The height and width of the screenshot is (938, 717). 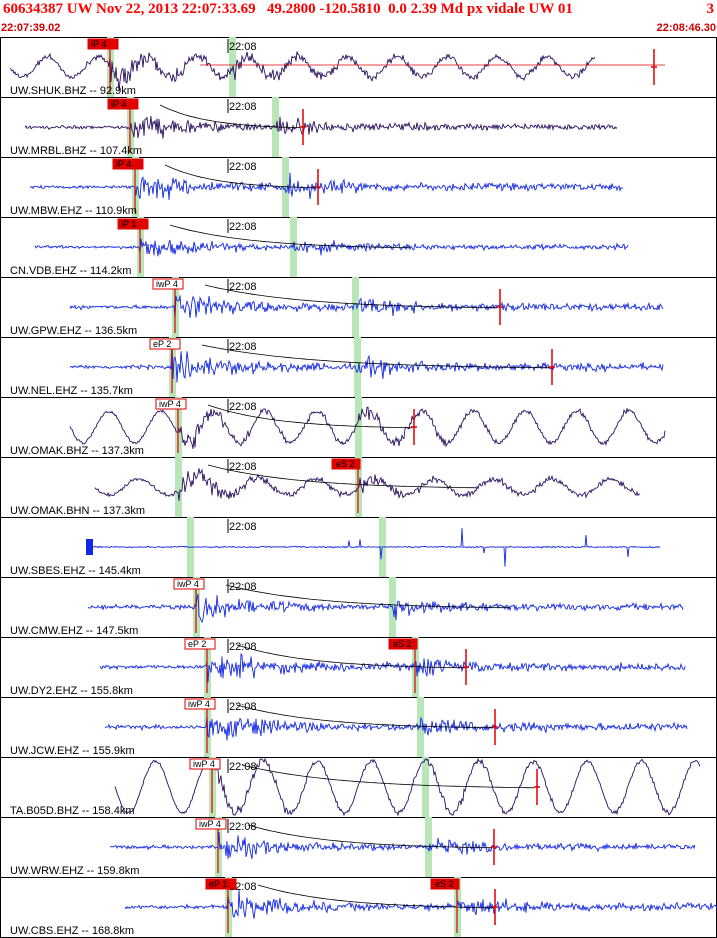 What do you see at coordinates (77, 511) in the screenshot?
I see `station-label: UW.OMAK.BHN -- 137.3km` at bounding box center [77, 511].